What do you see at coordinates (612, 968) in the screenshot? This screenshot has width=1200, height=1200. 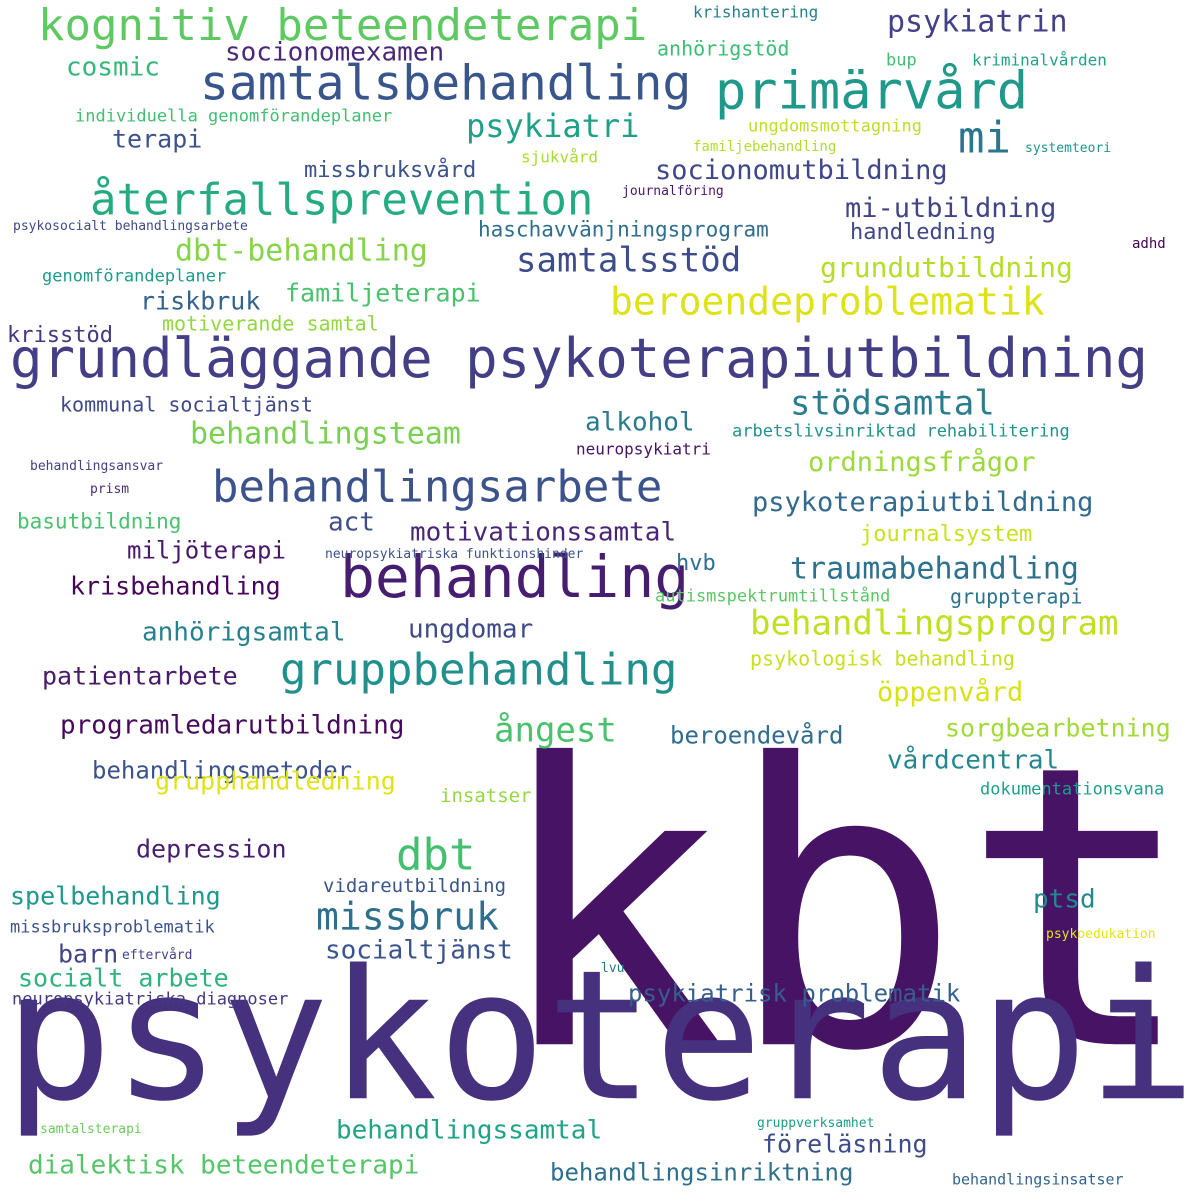 I see `cloud-word: lvu` at bounding box center [612, 968].